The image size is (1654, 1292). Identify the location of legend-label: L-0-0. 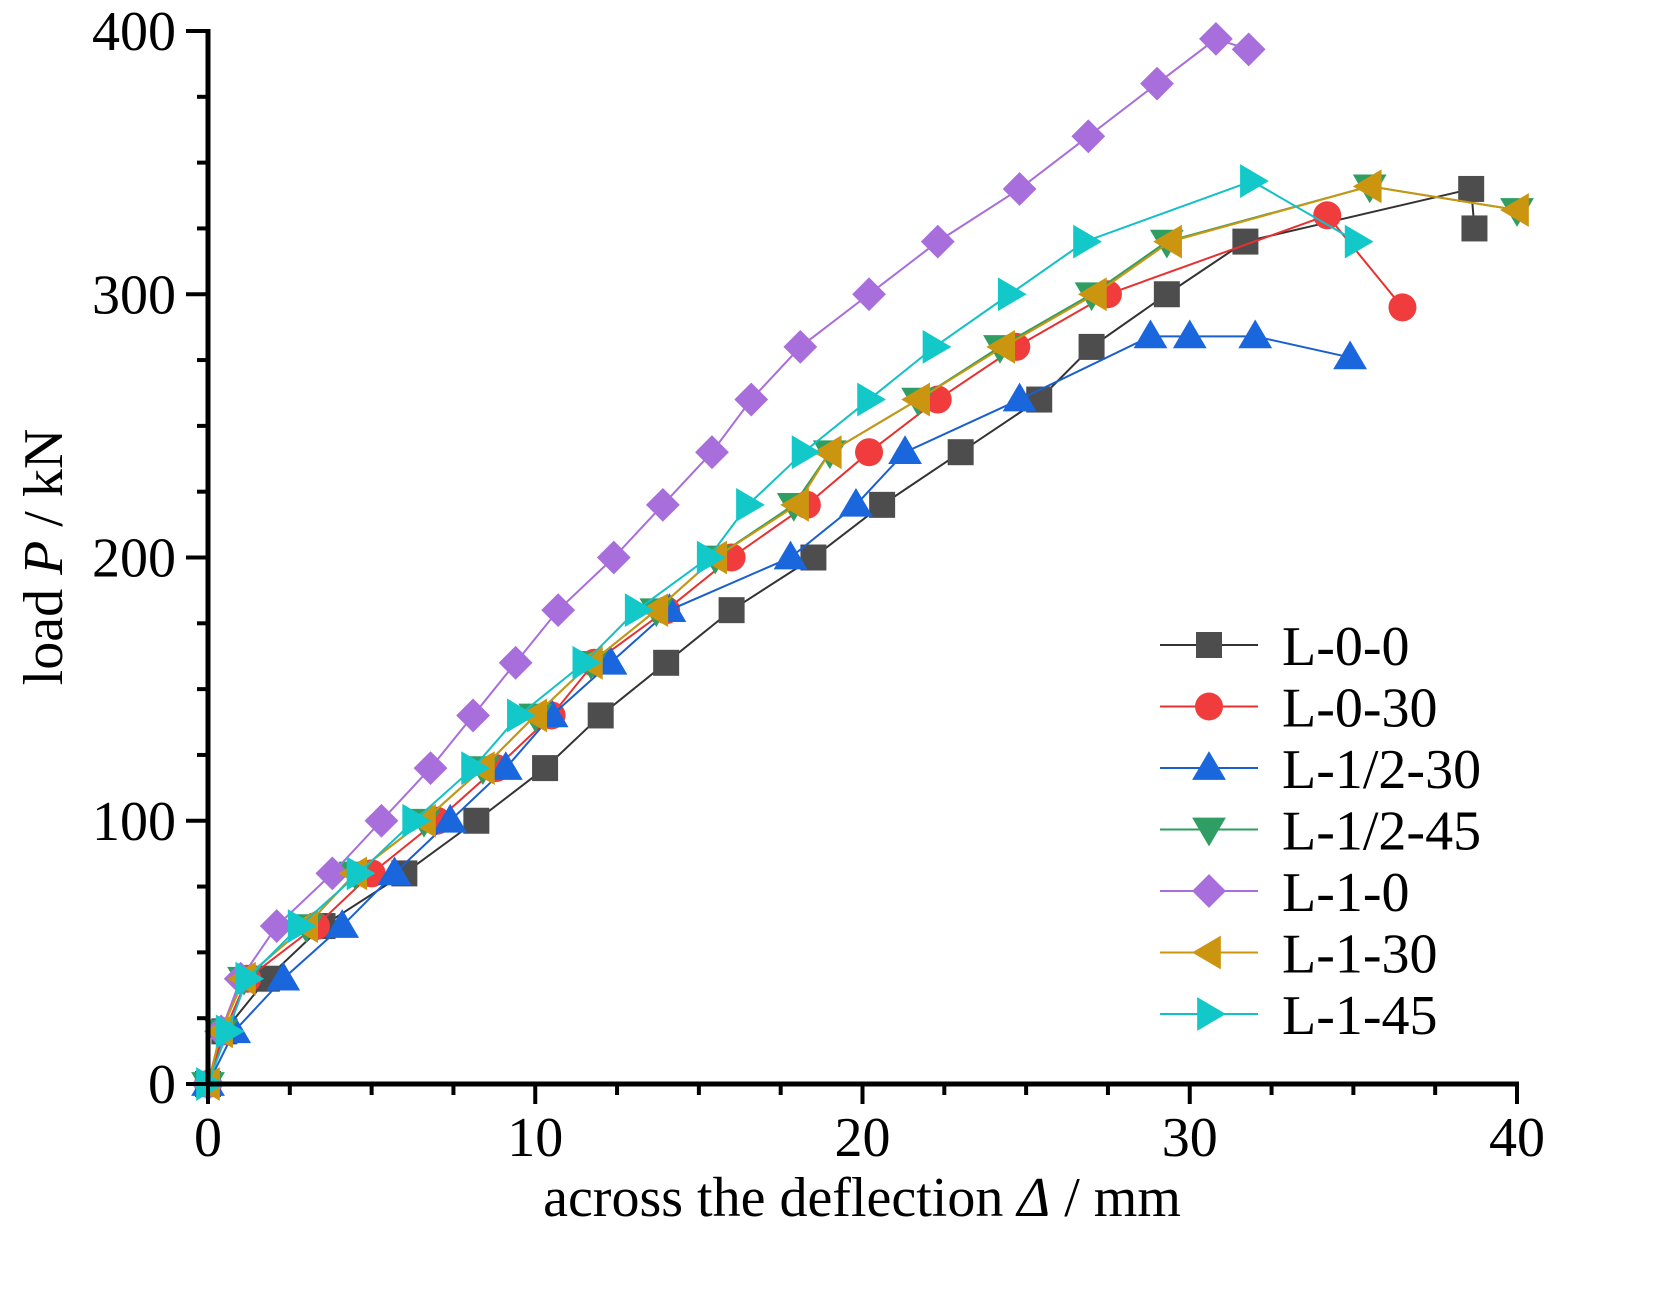
(1346, 647).